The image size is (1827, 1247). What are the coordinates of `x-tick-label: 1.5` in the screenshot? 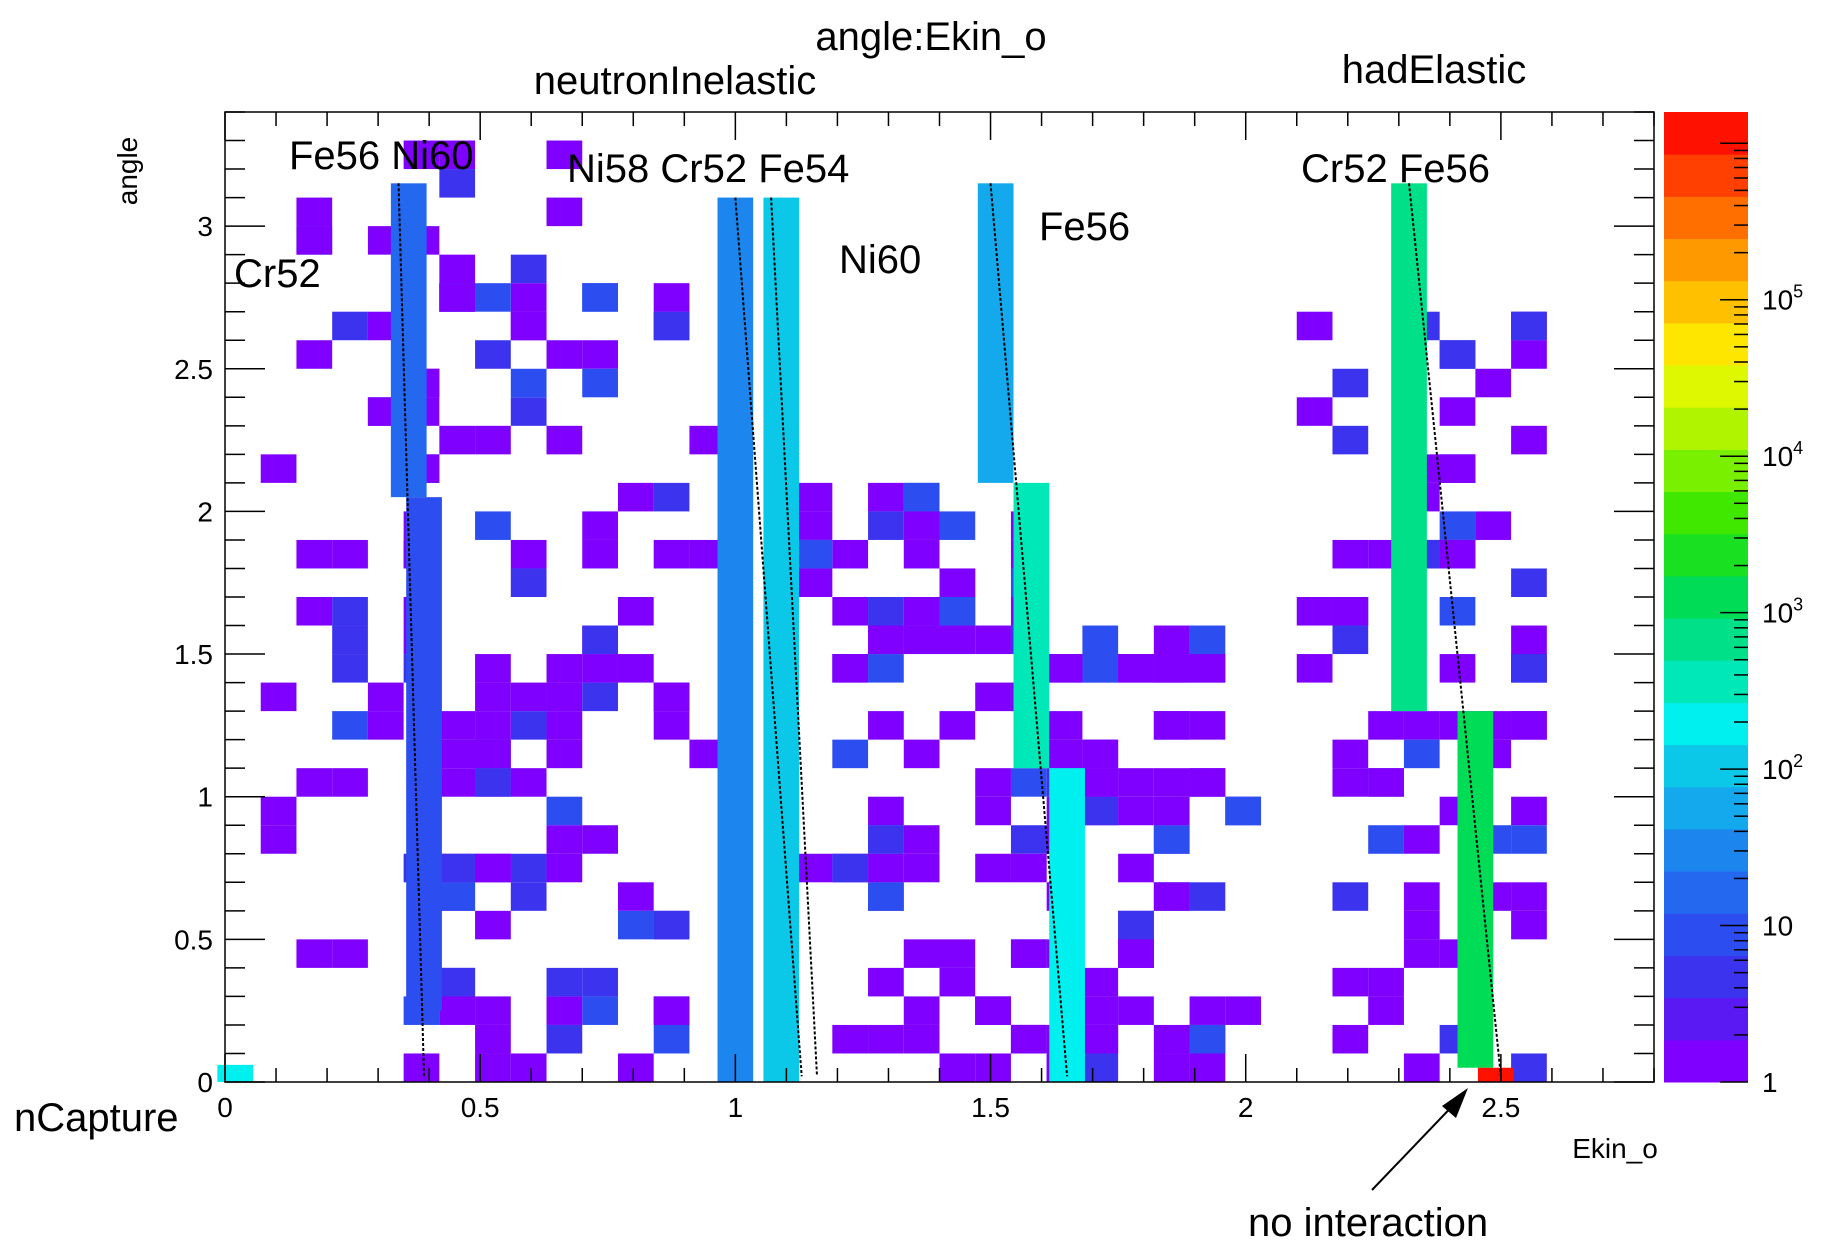 It's located at (990, 1107).